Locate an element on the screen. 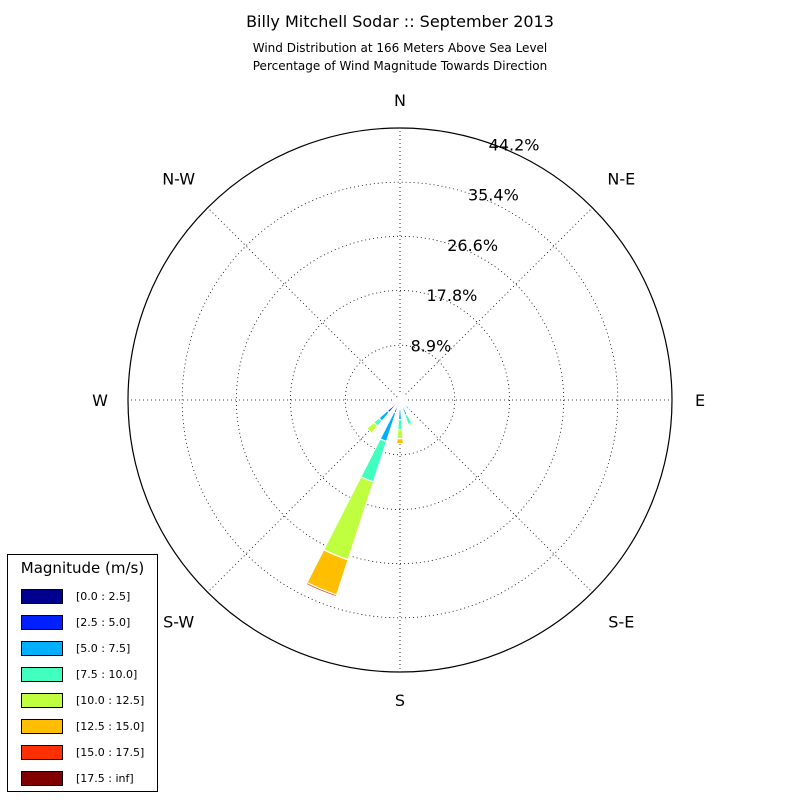 This screenshot has width=800, height=800. direction-label: E is located at coordinates (700, 400).